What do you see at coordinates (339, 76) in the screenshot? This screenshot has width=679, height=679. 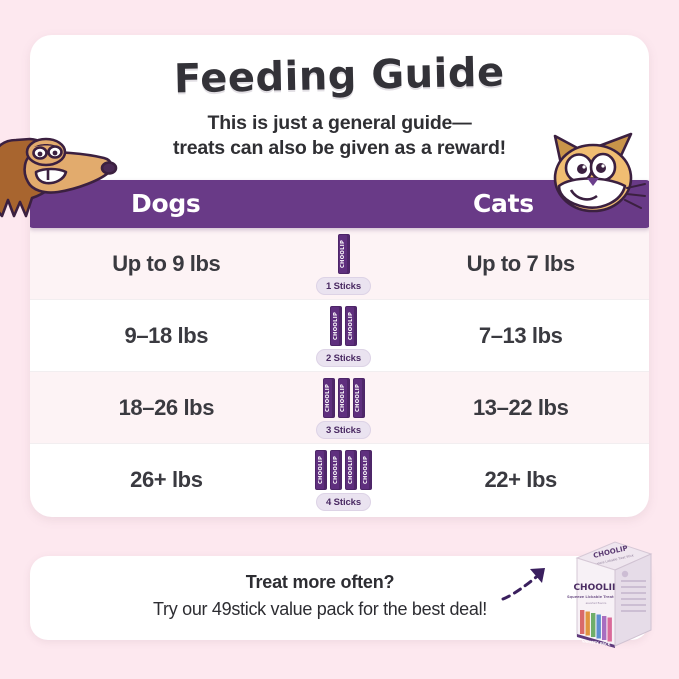 I see `page-title: Feeding Guide` at bounding box center [339, 76].